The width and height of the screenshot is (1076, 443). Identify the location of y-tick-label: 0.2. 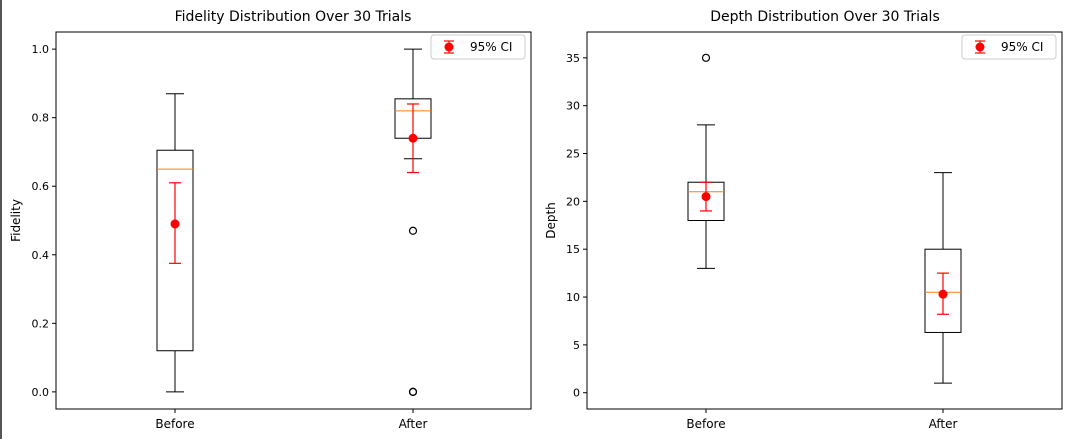
(41, 323).